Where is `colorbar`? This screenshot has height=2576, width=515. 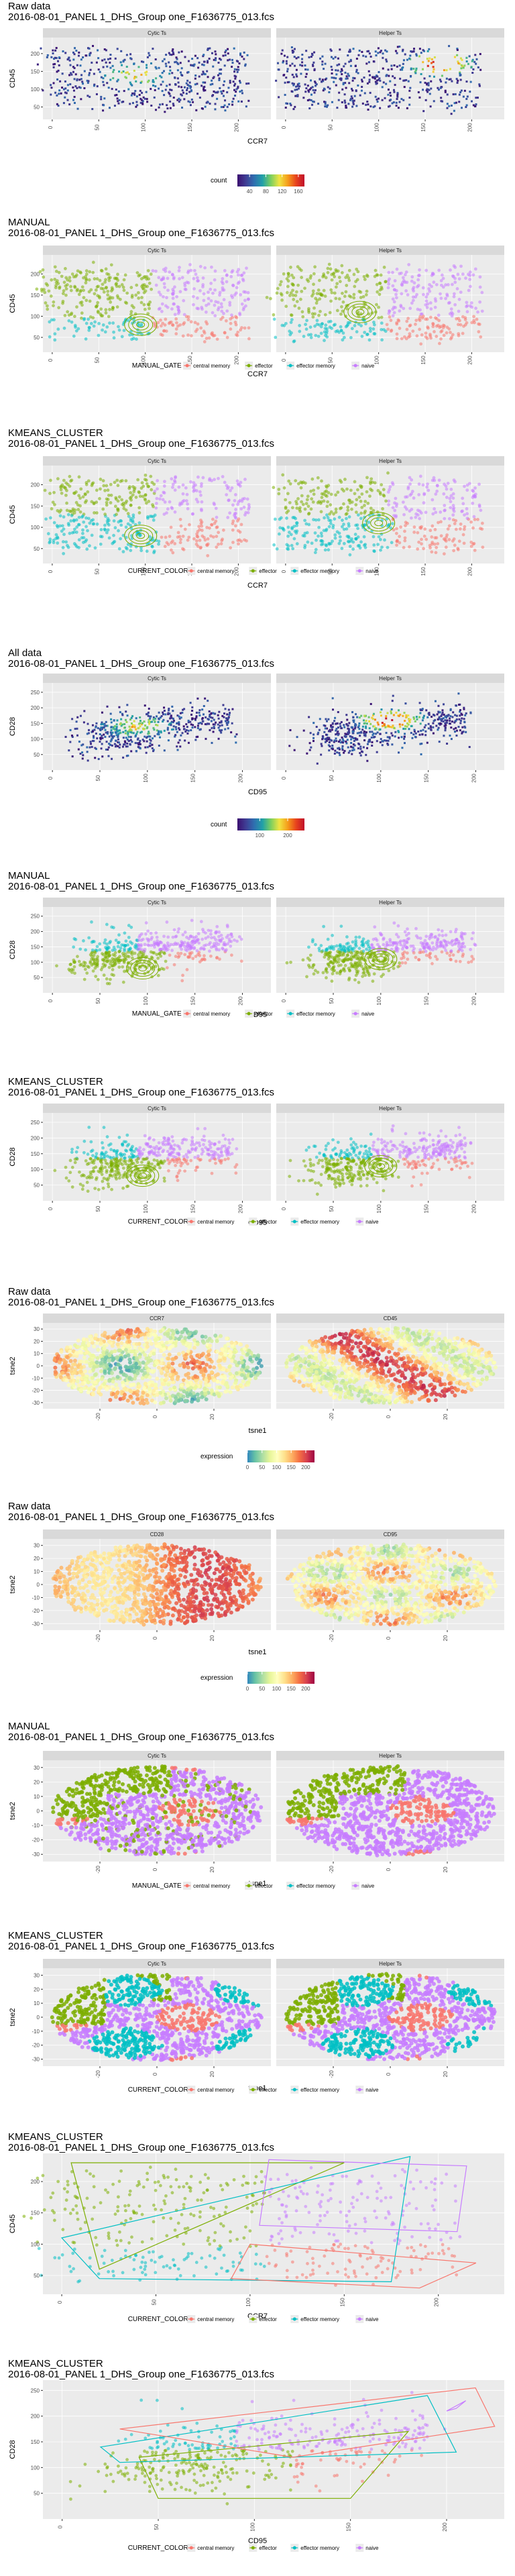 colorbar is located at coordinates (270, 180).